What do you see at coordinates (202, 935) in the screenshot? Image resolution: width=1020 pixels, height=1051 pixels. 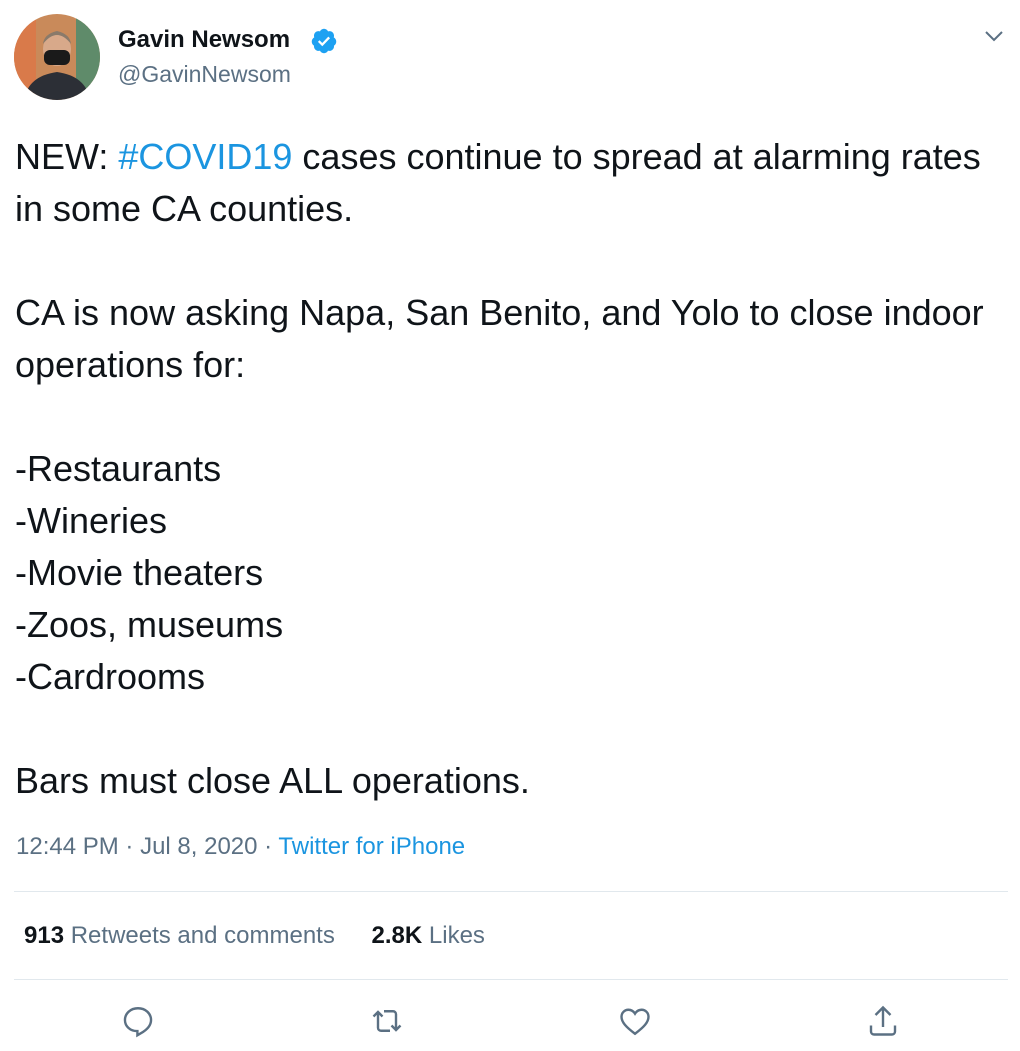 I see `label: Retweets and comments` at bounding box center [202, 935].